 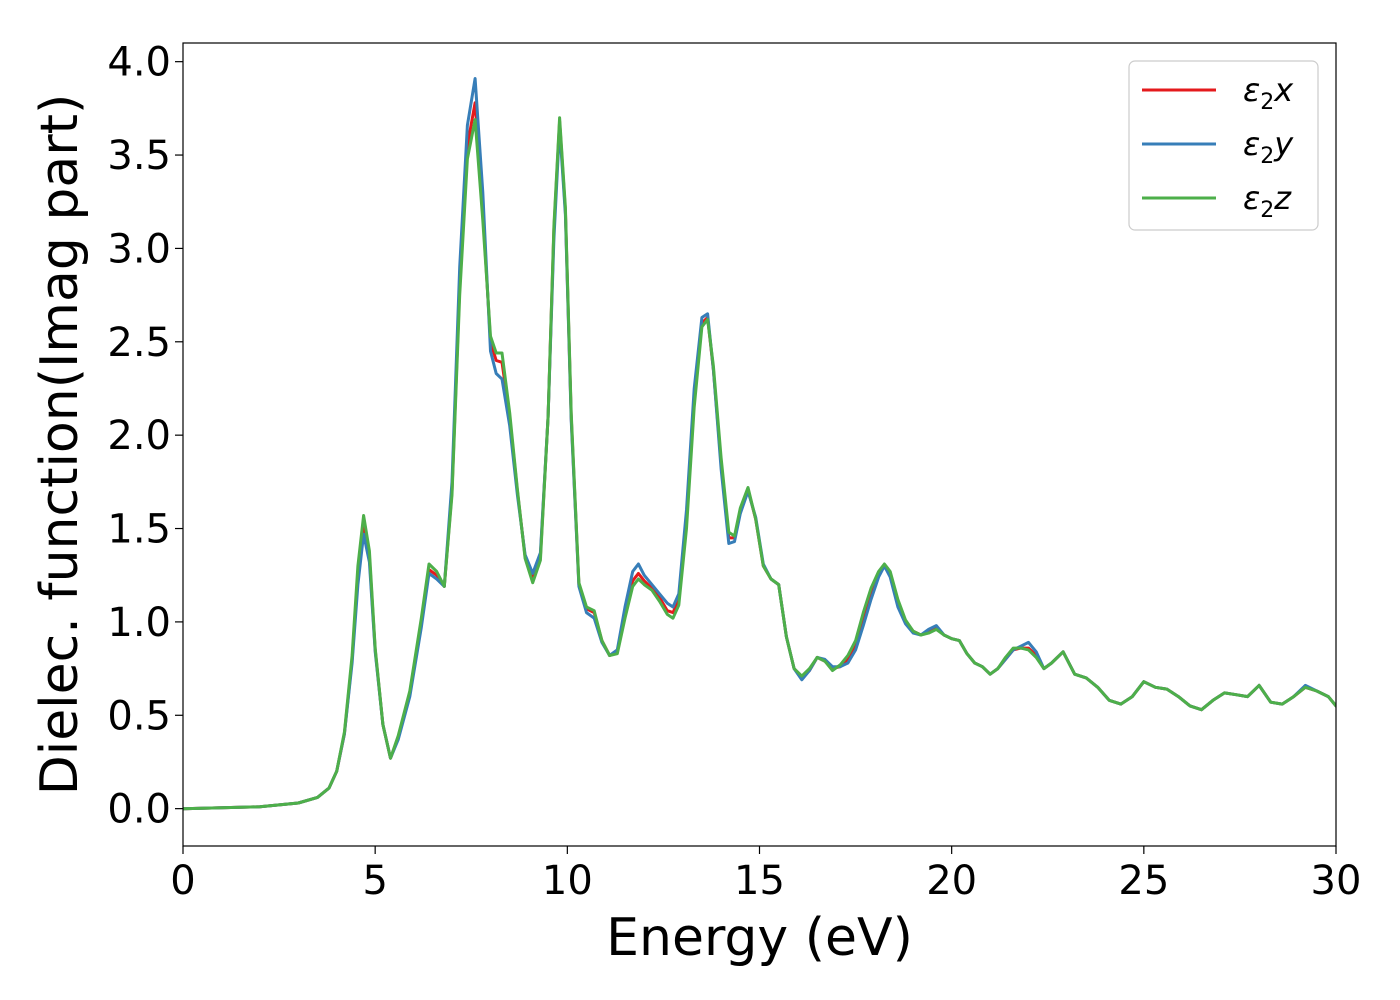 What do you see at coordinates (1268, 93) in the screenshot?
I see `legend-label-1: ε2x` at bounding box center [1268, 93].